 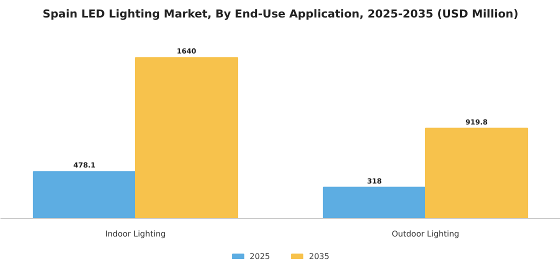 I want to click on chart-title: Spain LED Lighting Market, By End-Use Application, 2025-2035 (USD Million), so click(x=280, y=14).